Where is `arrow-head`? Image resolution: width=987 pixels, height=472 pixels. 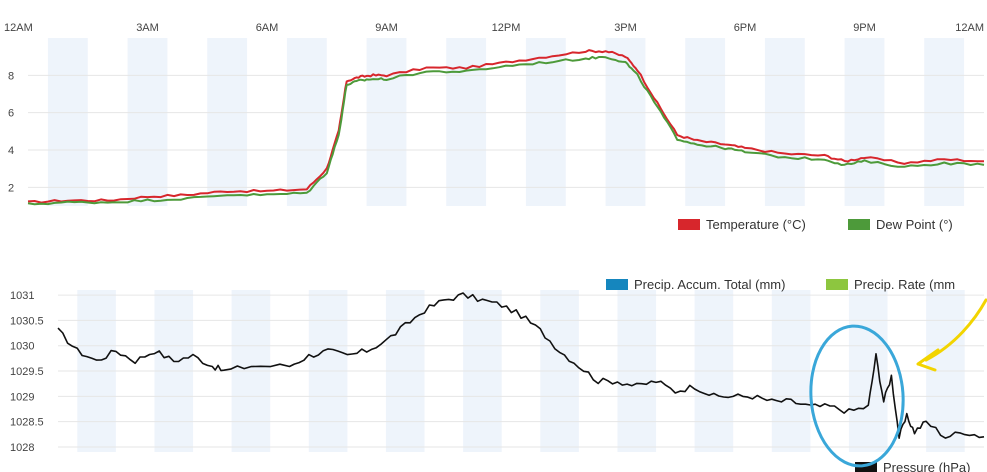
arrow-head is located at coordinates (928, 360).